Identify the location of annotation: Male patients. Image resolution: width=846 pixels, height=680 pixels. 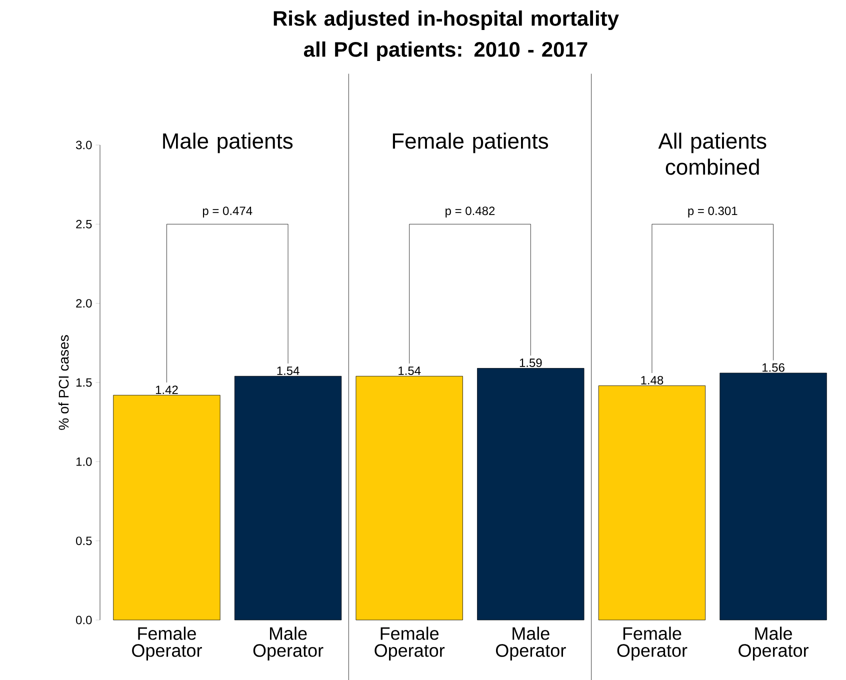
(228, 143).